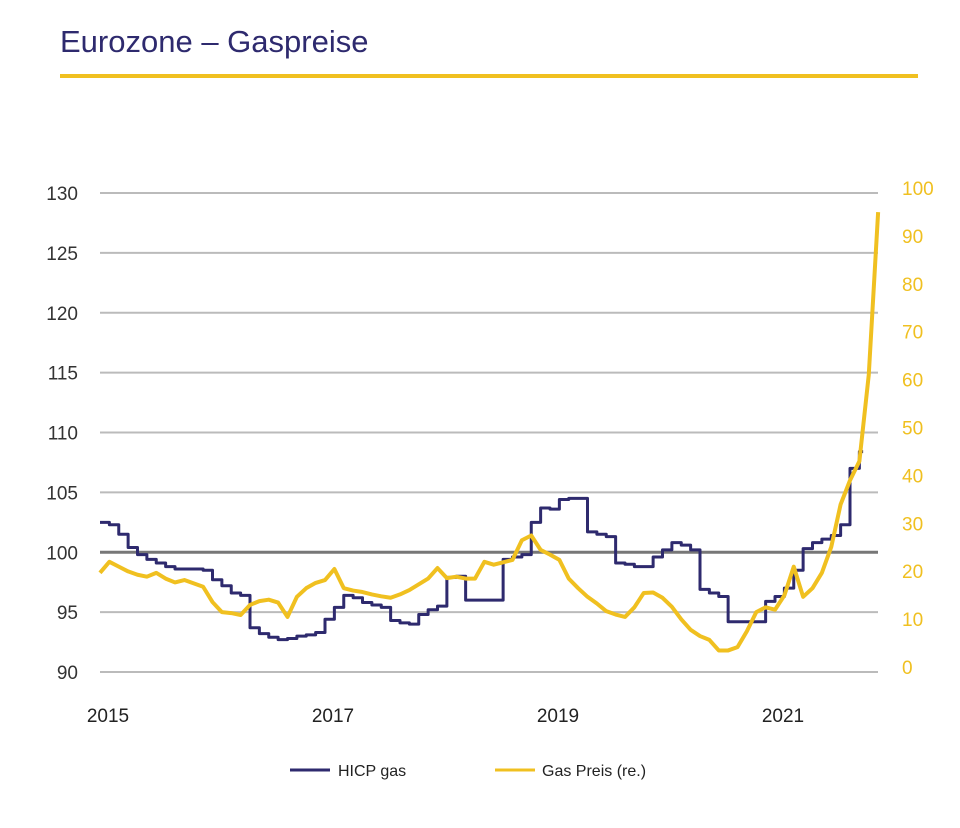  Describe the element at coordinates (333, 716) in the screenshot. I see `x-tick-label: 2017` at that location.